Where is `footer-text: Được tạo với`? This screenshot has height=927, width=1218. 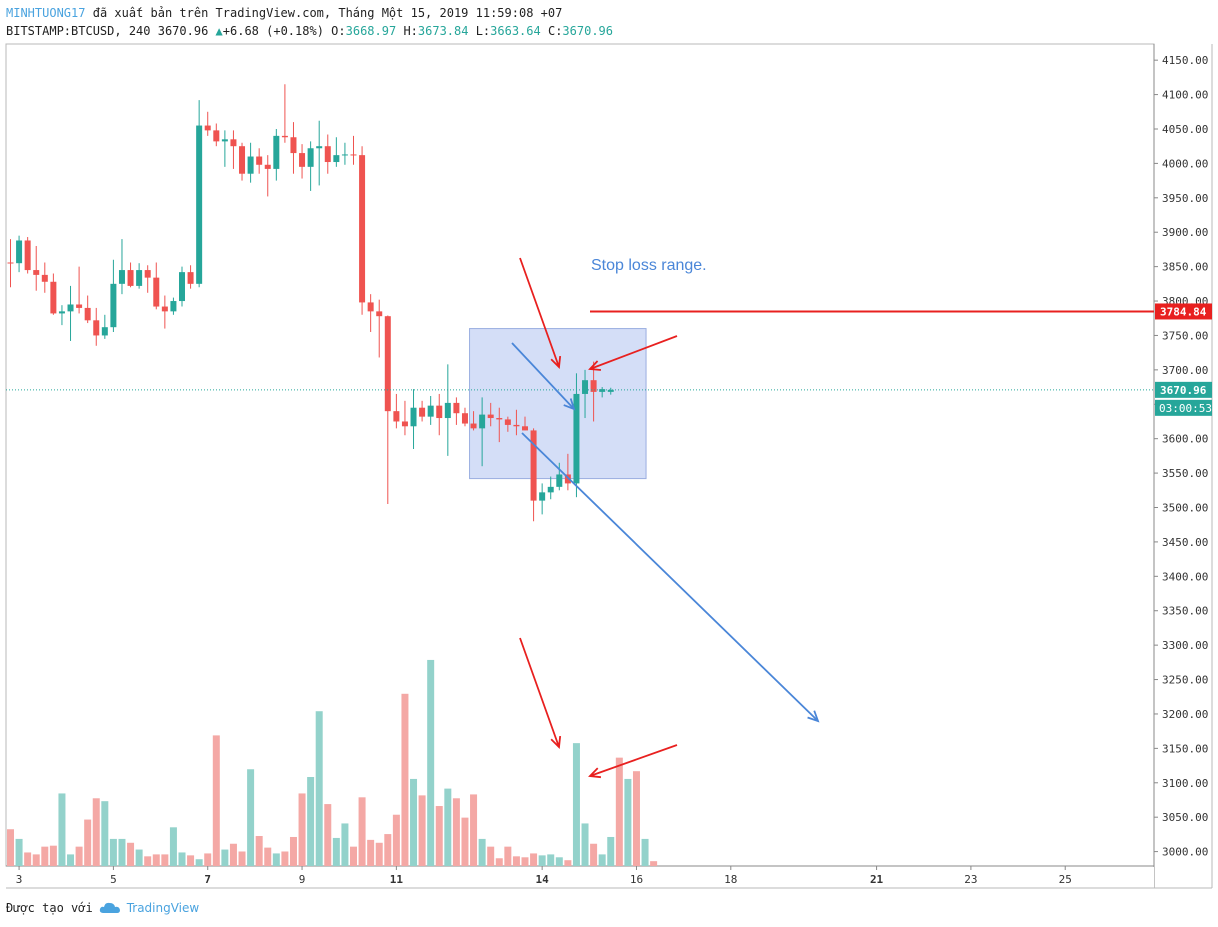
footer-text: Được tạo với is located at coordinates (49, 908).